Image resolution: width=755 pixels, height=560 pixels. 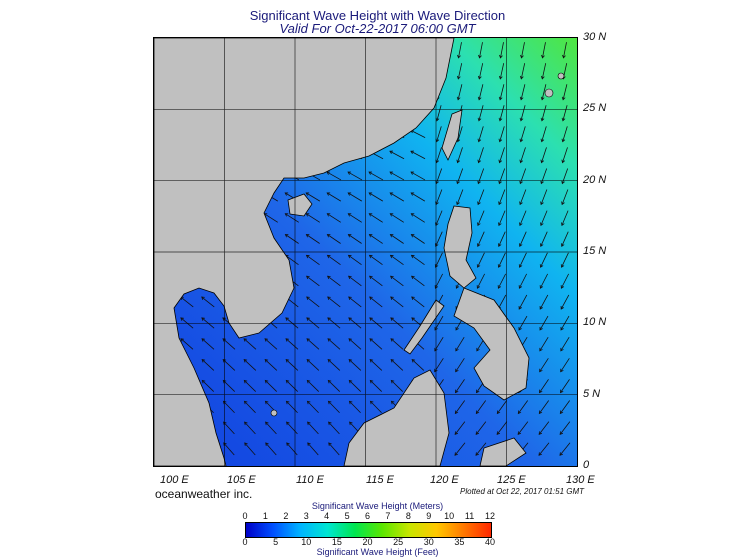 I want to click on plotted-time: Plotted at Oct 22, 2017 01:51 GMT, so click(x=522, y=491).